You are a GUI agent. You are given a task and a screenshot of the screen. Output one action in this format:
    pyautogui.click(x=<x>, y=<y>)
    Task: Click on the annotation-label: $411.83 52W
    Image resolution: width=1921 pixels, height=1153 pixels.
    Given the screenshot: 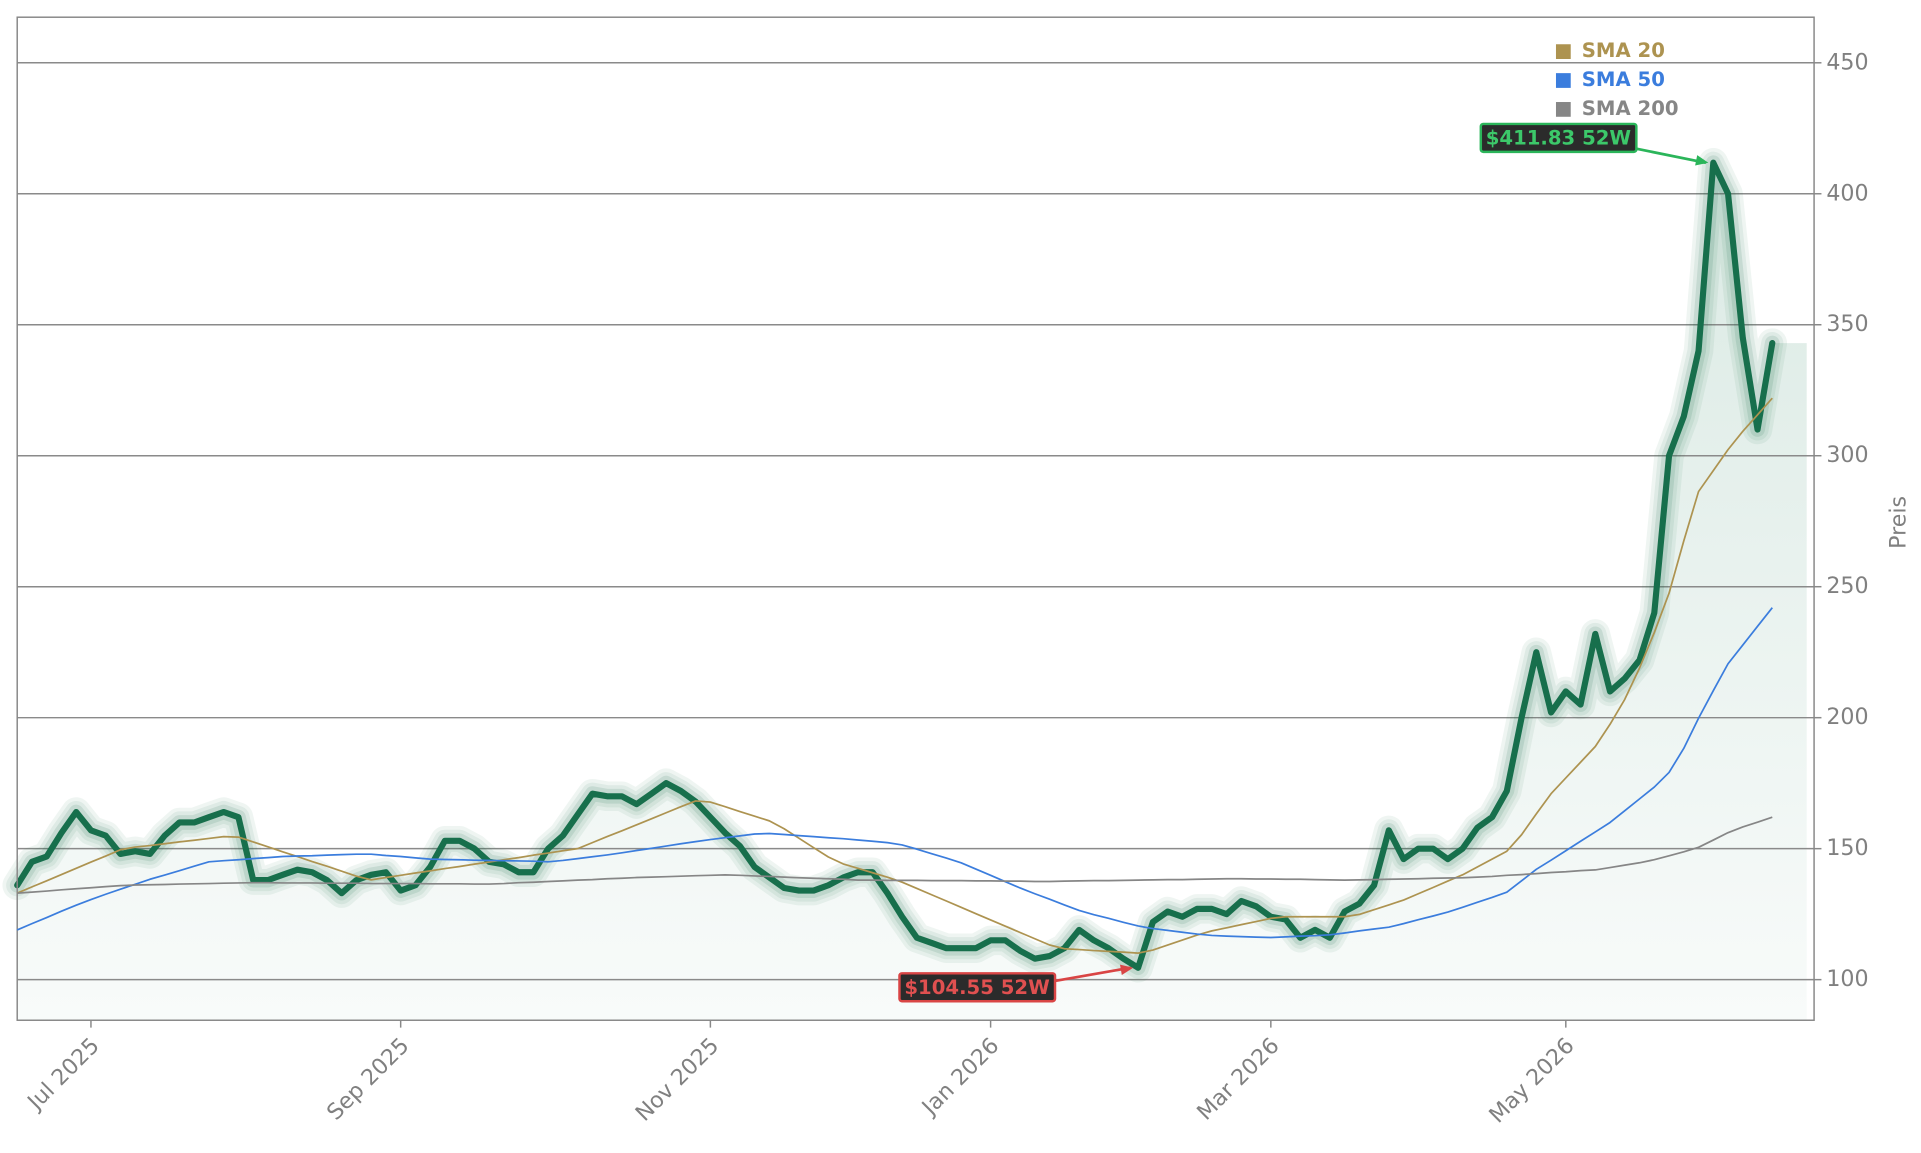 What is the action you would take?
    pyautogui.click(x=1559, y=137)
    